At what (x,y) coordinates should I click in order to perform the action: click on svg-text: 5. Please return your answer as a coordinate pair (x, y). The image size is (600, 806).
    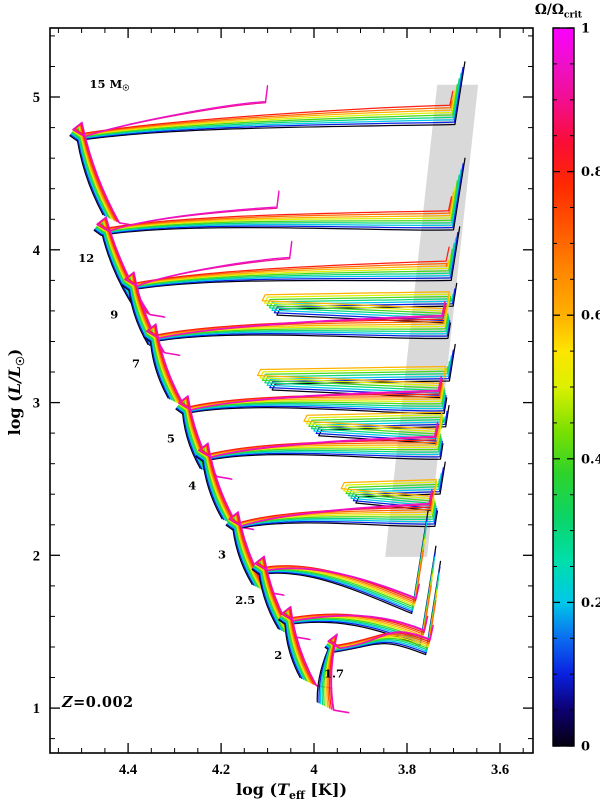
    Looking at the image, I should click on (36, 98).